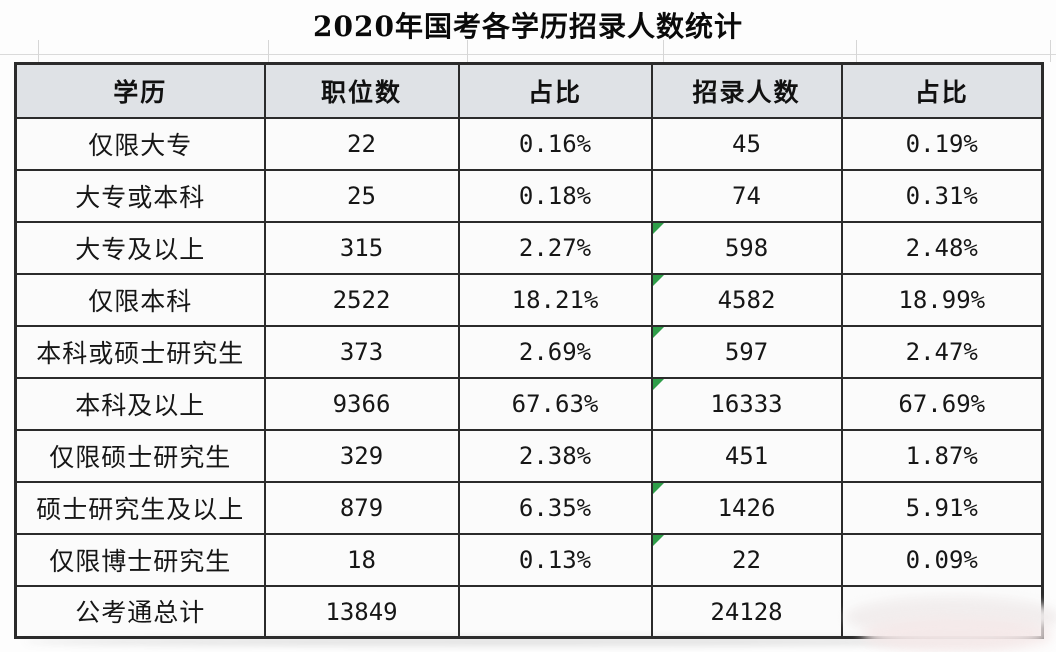  What do you see at coordinates (746, 352) in the screenshot?
I see `cell-text: 597` at bounding box center [746, 352].